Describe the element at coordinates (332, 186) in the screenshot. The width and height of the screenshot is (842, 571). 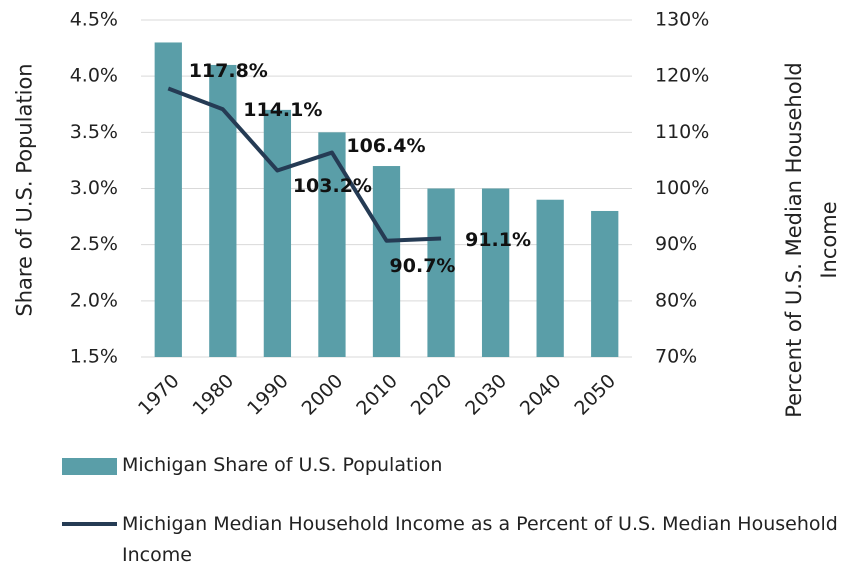
I see `data-label: 103.2%` at that location.